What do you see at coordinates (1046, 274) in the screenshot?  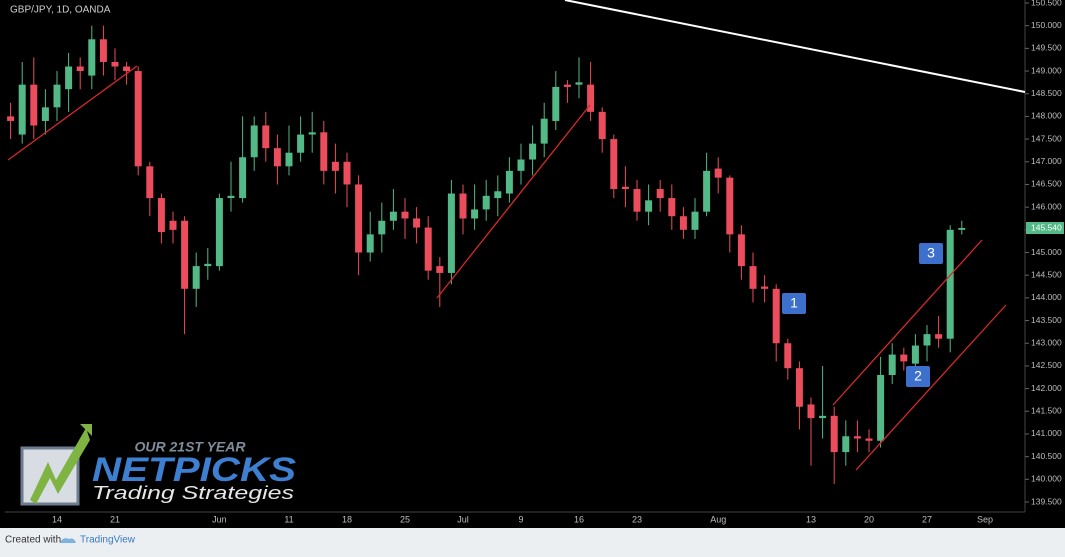 I see `y-tick-label: 144.500` at bounding box center [1046, 274].